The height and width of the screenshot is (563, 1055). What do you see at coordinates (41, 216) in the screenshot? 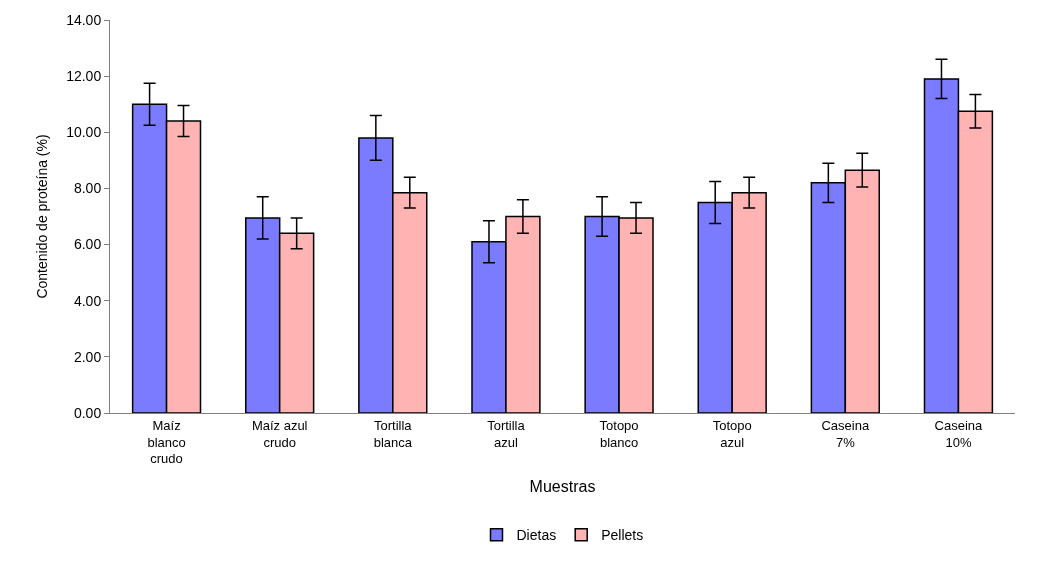
I see `y-axis-title: Contenido de proteína (%)` at bounding box center [41, 216].